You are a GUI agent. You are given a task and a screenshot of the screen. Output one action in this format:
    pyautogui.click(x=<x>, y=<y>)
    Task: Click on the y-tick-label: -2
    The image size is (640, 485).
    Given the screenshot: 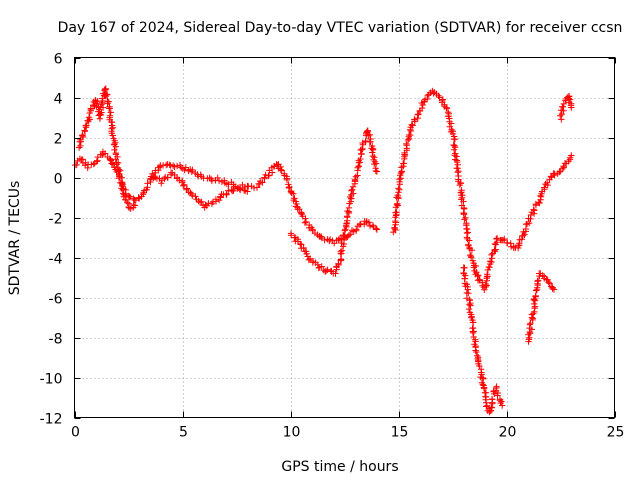 What is the action you would take?
    pyautogui.click(x=56, y=220)
    